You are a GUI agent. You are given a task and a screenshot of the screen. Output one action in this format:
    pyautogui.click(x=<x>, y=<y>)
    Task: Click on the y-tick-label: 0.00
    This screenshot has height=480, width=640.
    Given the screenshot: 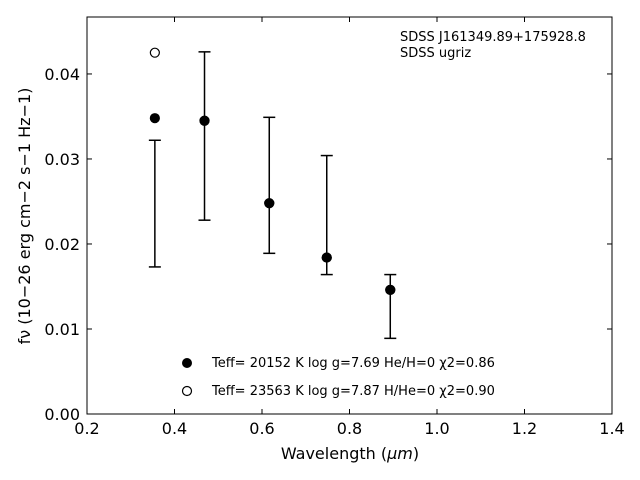 What is the action you would take?
    pyautogui.click(x=62, y=414)
    